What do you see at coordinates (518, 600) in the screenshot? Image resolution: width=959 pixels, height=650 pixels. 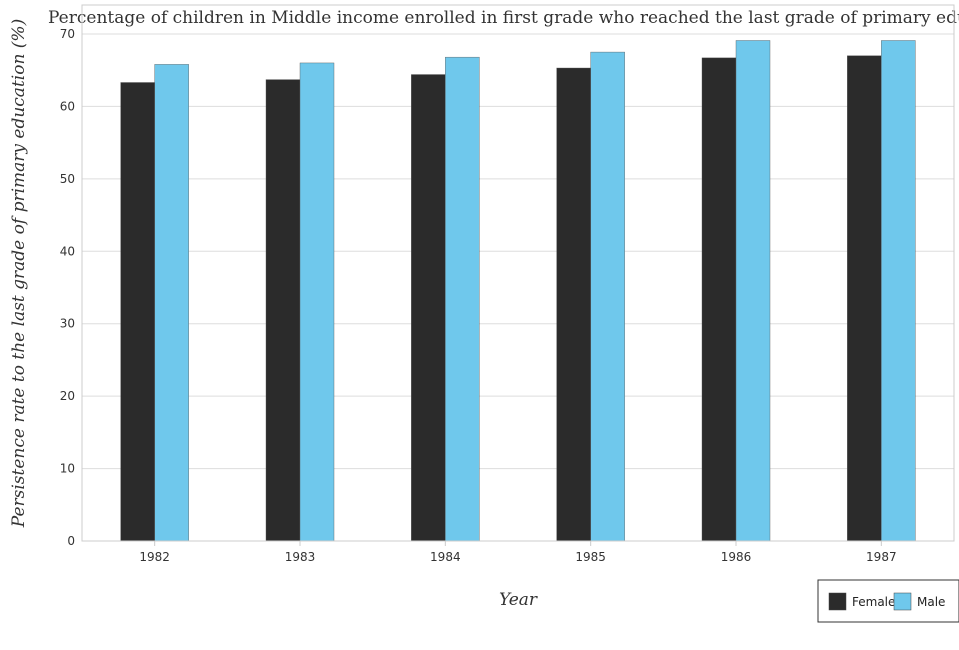 I see `x-axis-label: Year` at bounding box center [518, 600].